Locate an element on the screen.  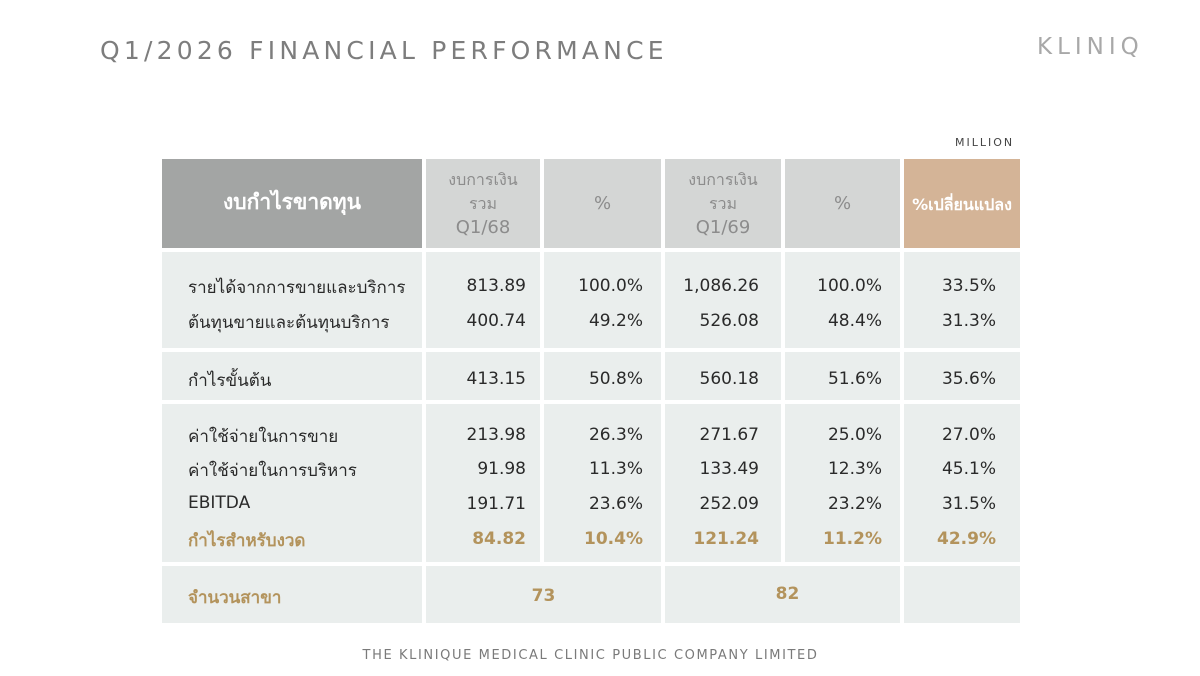
header-q1-69-line3: Q1/69 is located at coordinates (723, 227).